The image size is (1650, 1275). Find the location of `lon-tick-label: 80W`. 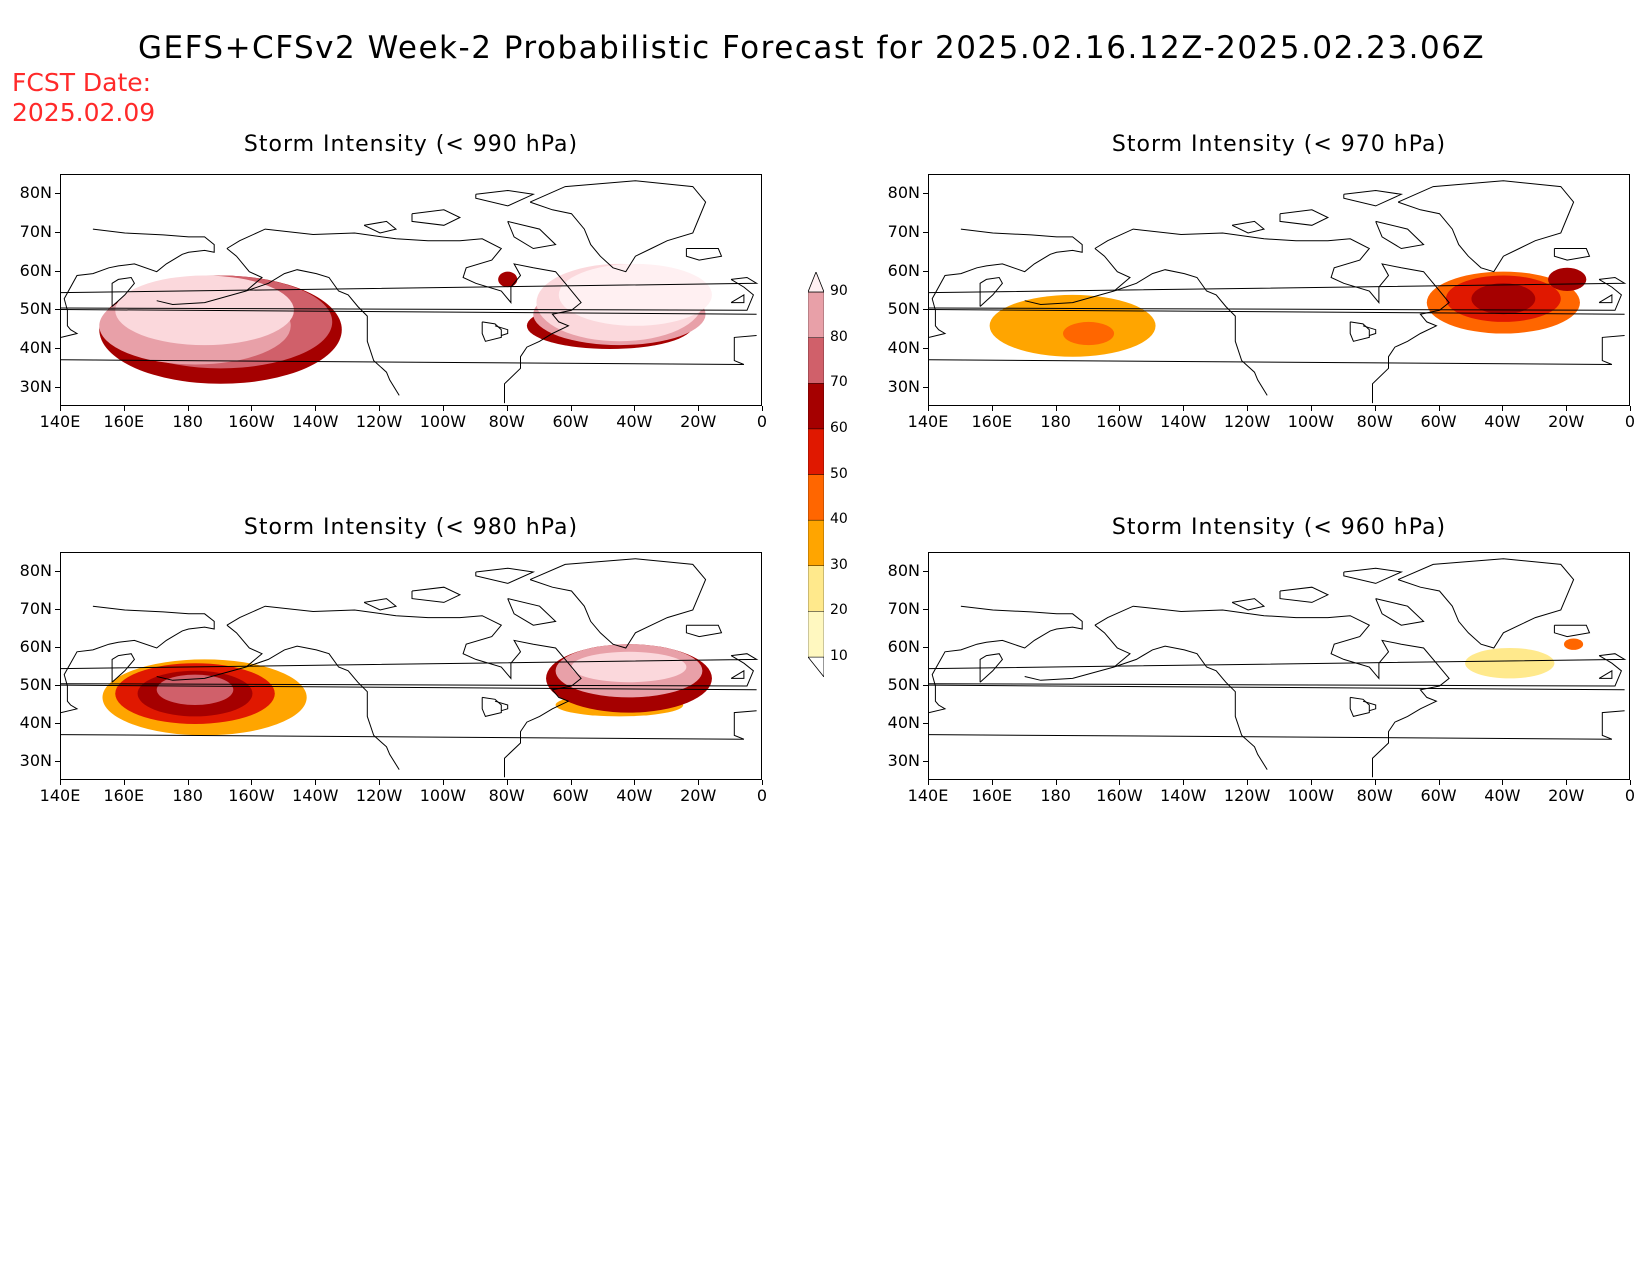

lon-tick-label: 80W is located at coordinates (1374, 795).